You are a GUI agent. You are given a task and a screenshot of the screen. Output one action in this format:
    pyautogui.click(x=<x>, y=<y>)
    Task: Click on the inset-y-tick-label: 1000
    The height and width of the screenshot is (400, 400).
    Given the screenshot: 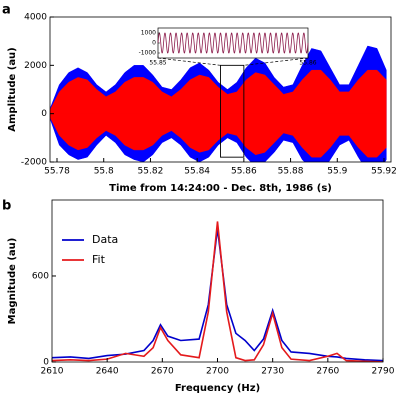 What is the action you would take?
    pyautogui.click(x=148, y=33)
    